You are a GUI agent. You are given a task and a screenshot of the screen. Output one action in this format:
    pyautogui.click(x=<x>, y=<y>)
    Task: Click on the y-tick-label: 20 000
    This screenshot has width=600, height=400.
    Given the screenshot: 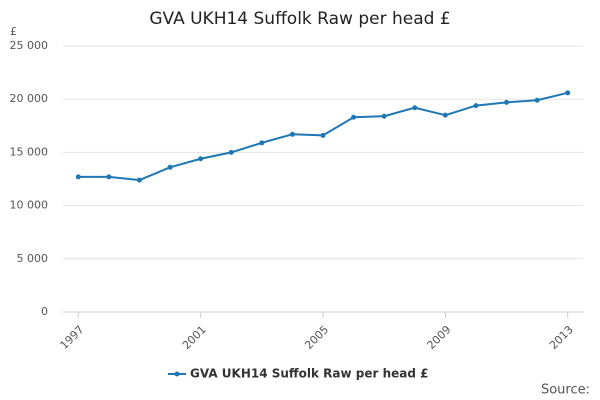 What is the action you would take?
    pyautogui.click(x=29, y=98)
    